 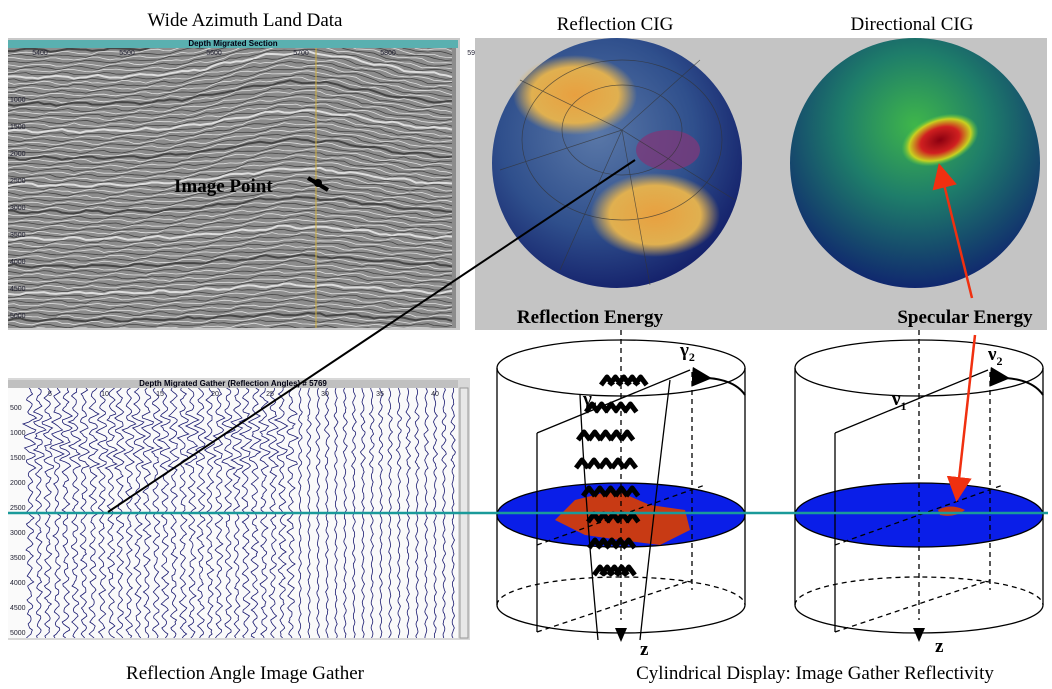 I want to click on y-tick-label: 1000, so click(x=18, y=433).